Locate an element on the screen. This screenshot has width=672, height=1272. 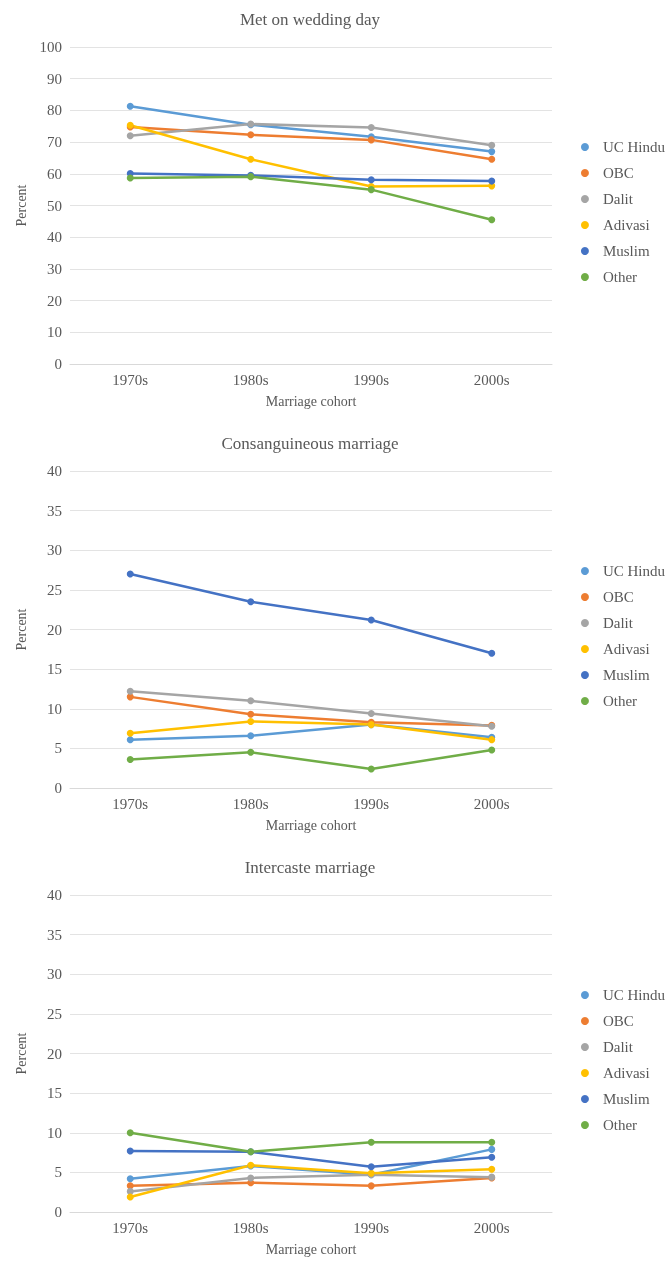
chart-title: Met on wedding day is located at coordinates (310, 19).